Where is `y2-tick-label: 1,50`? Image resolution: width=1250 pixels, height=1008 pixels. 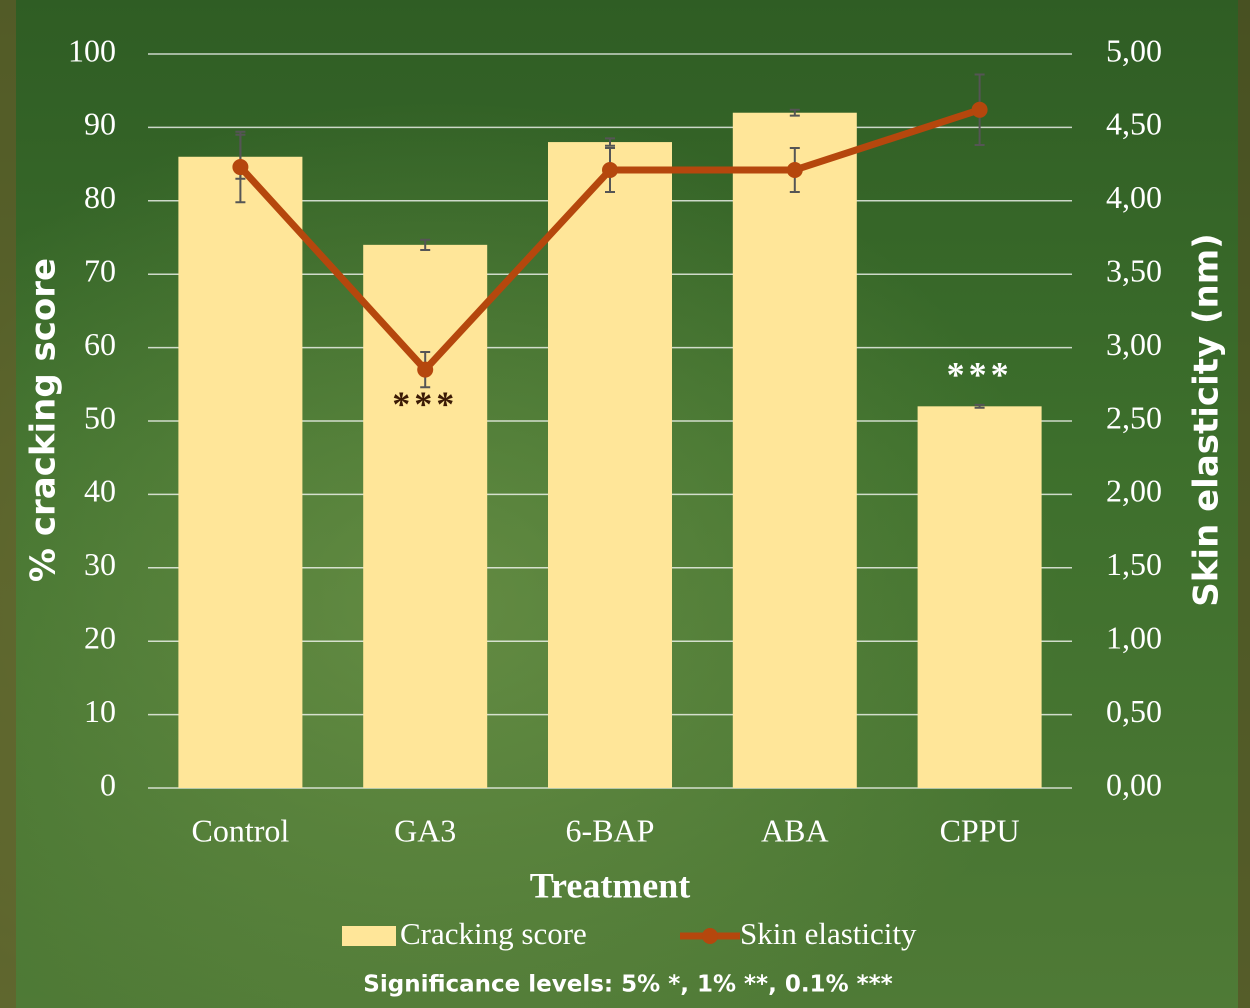 y2-tick-label: 1,50 is located at coordinates (1134, 564).